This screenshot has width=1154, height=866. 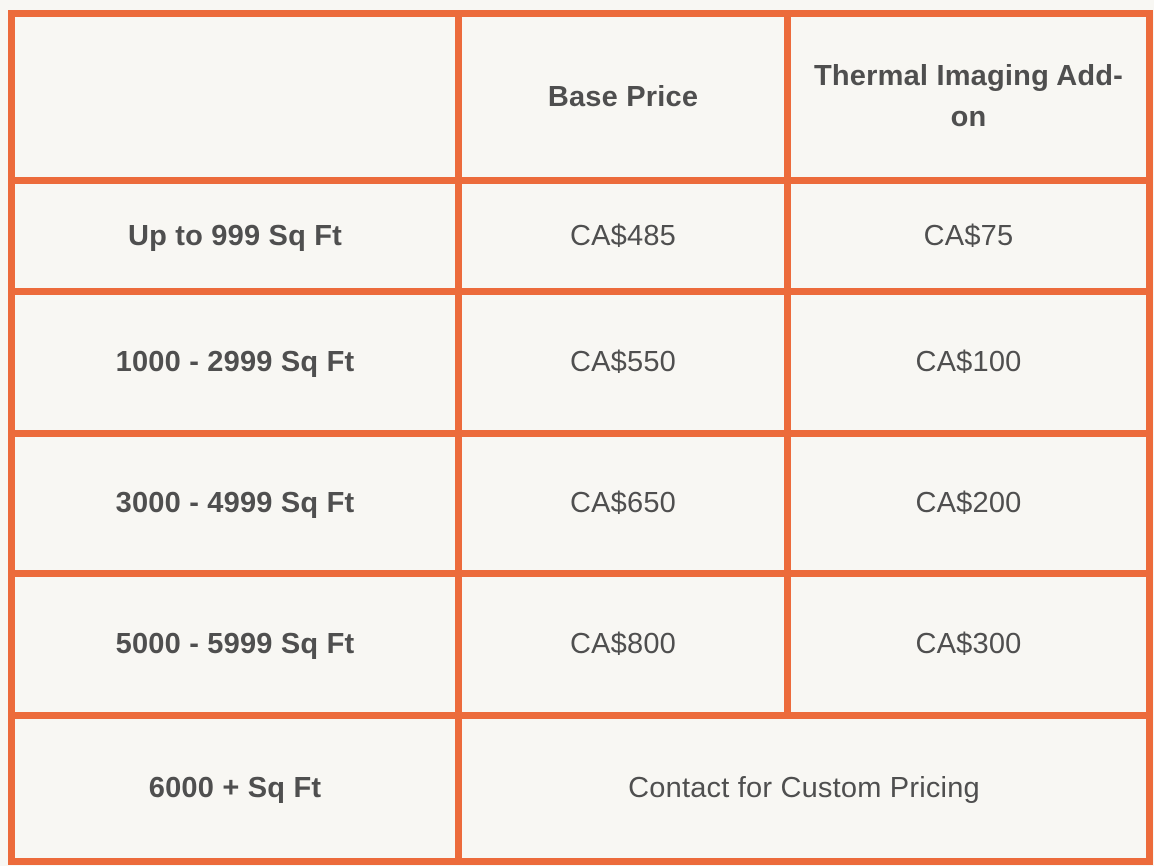 I want to click on thermal-addon-cell: CA$100, so click(x=968, y=362).